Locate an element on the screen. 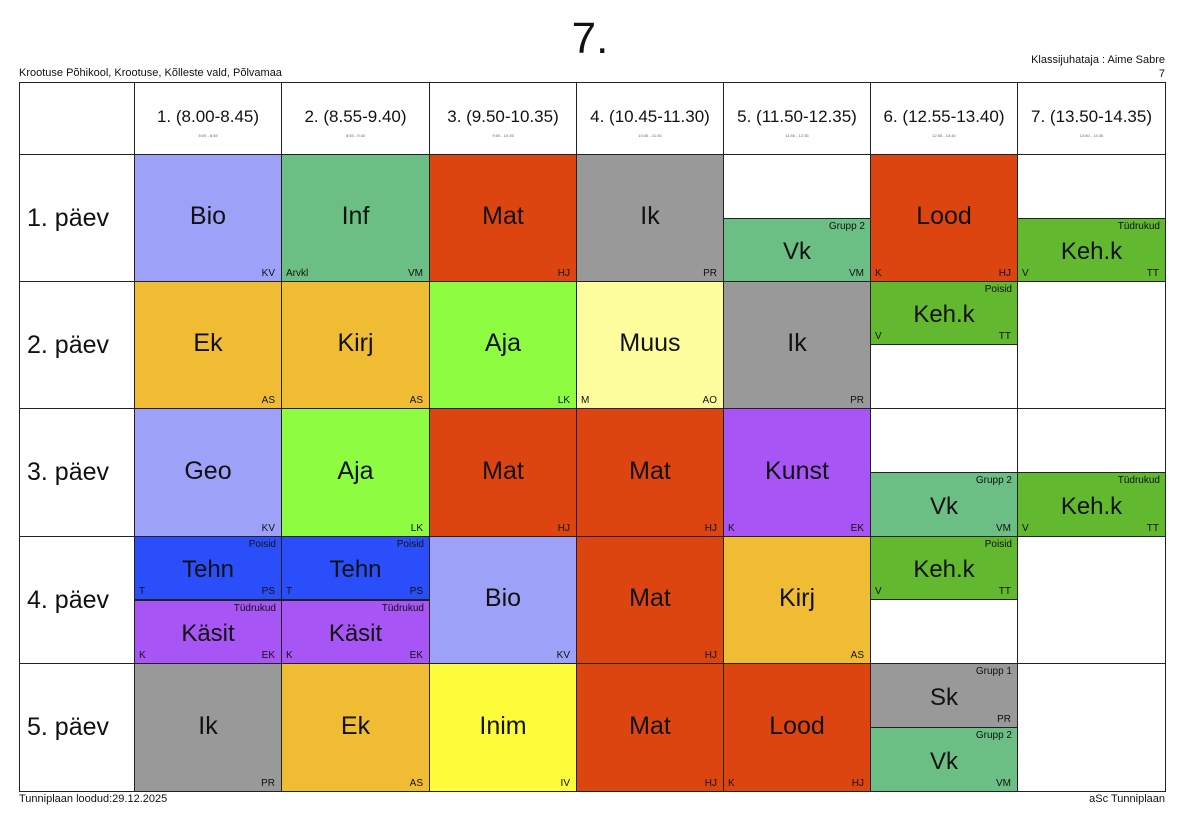  lesson-card: Sk Grupp 1 PR is located at coordinates (944, 695).